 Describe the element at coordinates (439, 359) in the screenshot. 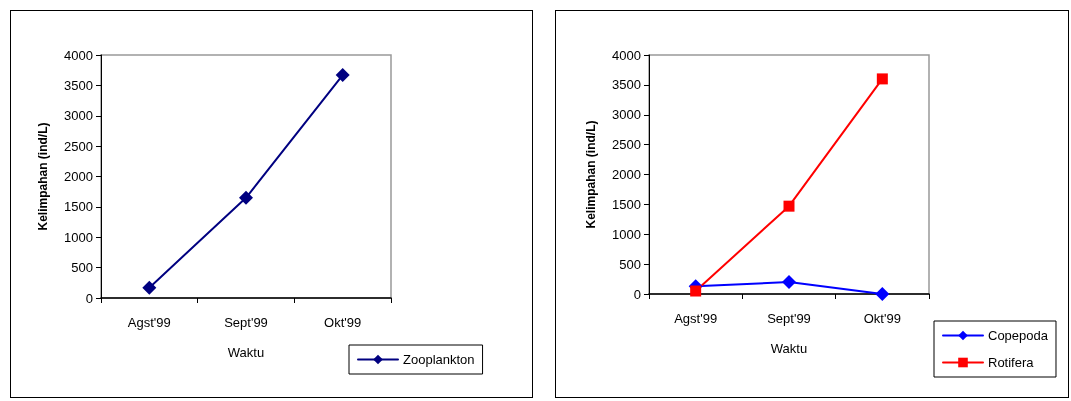

I see `legend-label: Zooplankton` at that location.